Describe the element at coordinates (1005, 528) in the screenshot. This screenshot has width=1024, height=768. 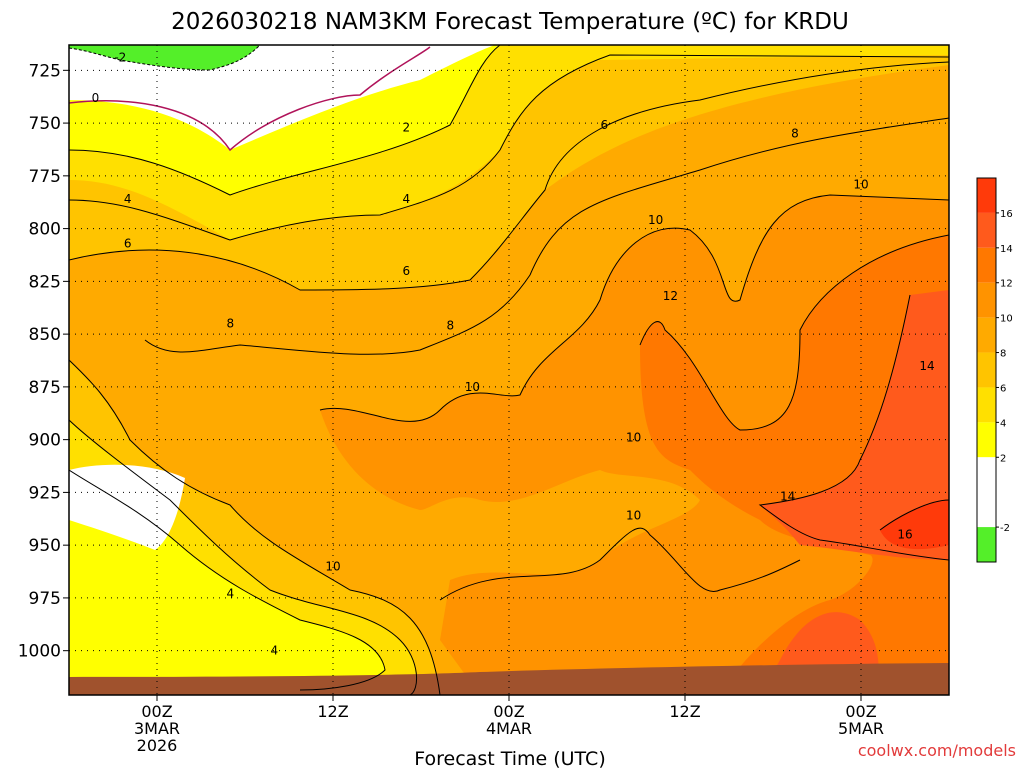
I see `colorbar-label: -2` at that location.